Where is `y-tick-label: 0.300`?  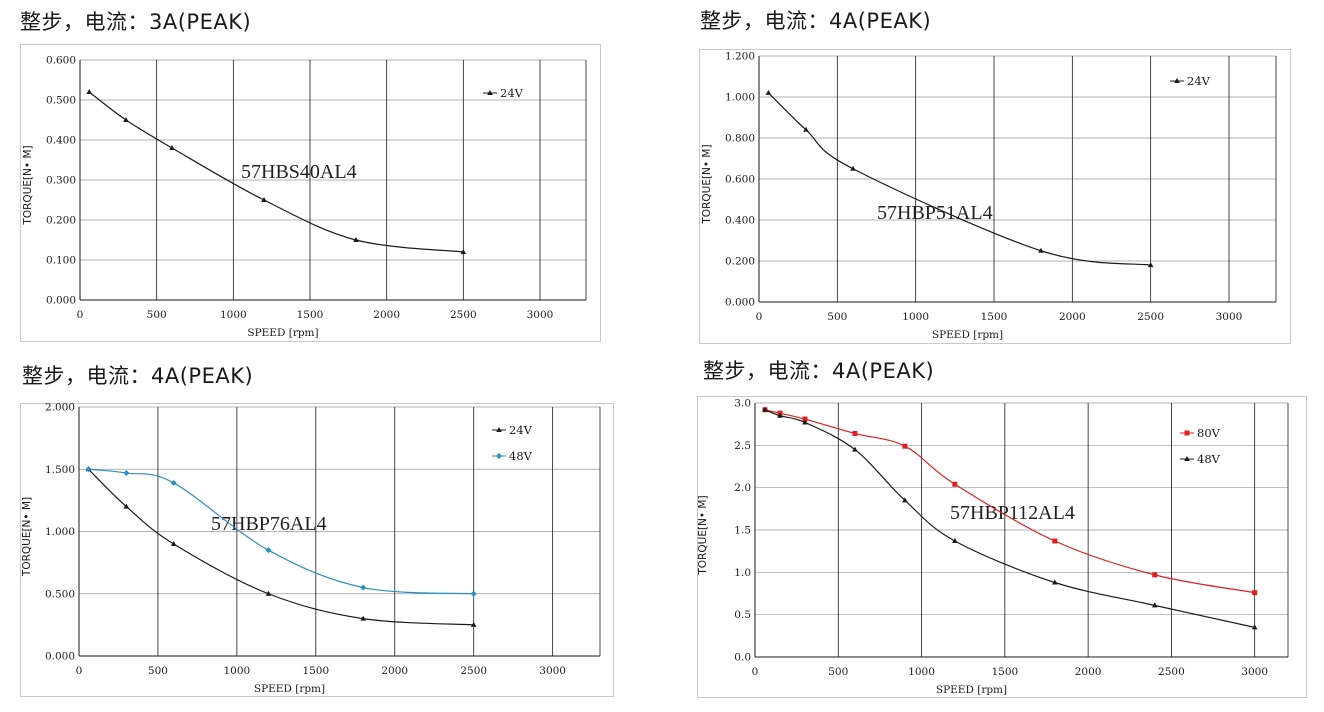 y-tick-label: 0.300 is located at coordinates (61, 181).